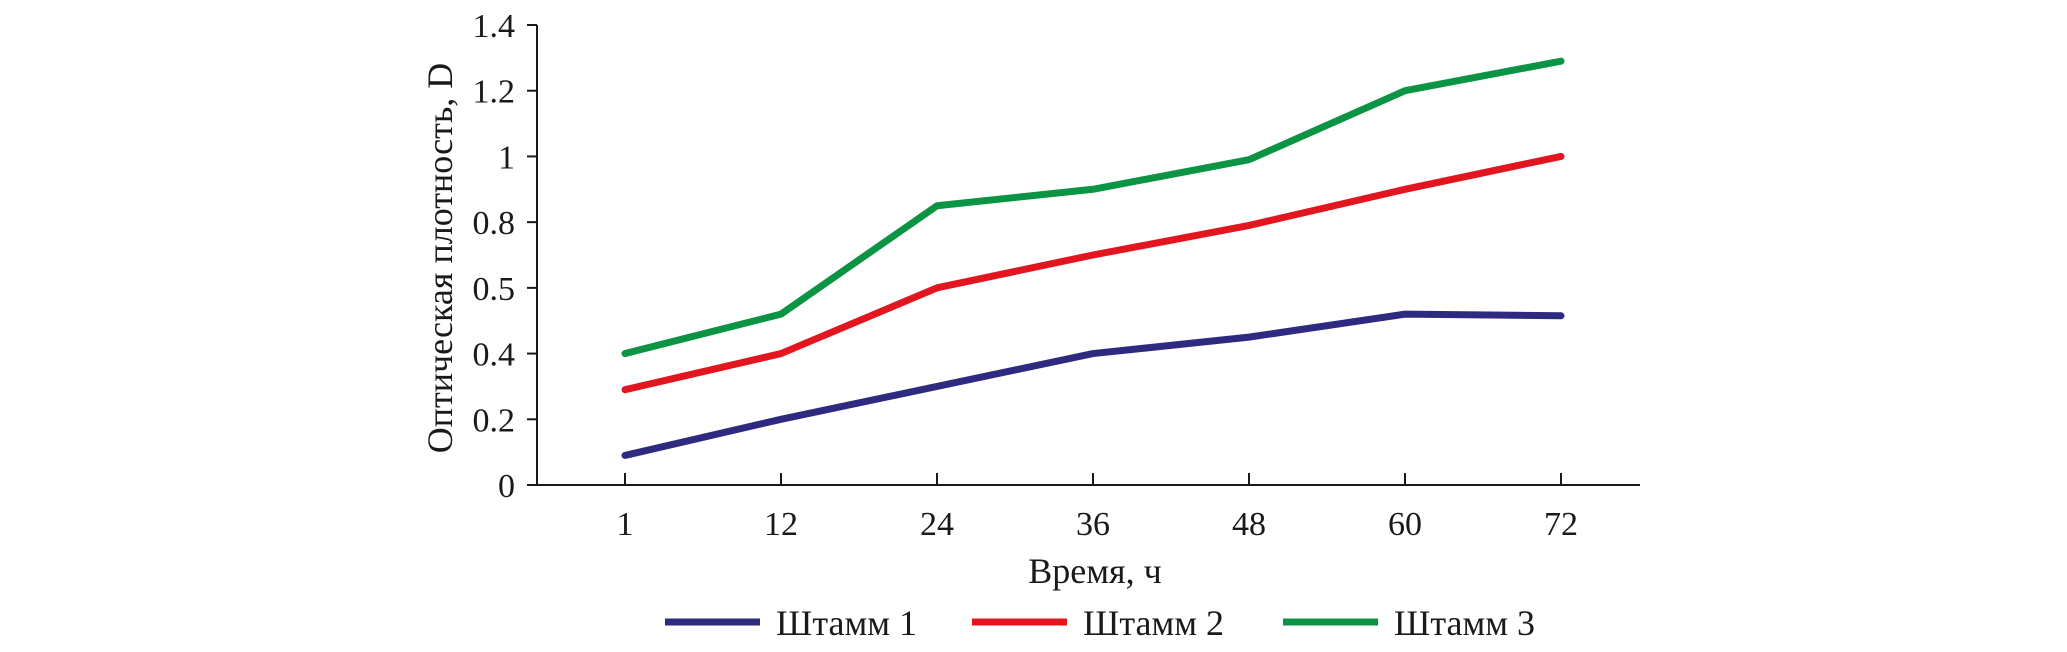 This screenshot has height=652, width=2067. I want to click on legend-label-3: Штамм 3, so click(1464, 623).